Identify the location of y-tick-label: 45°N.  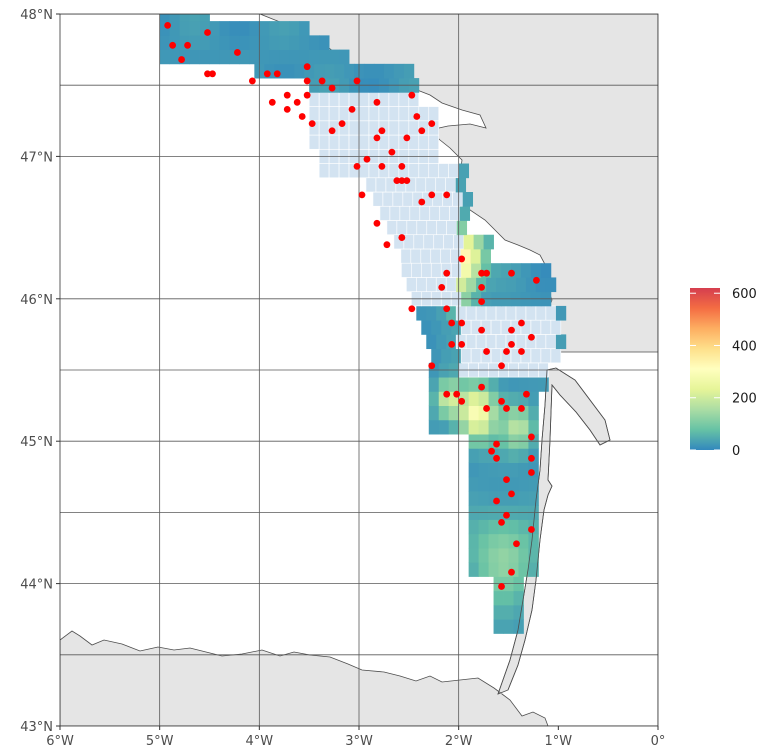
(36, 442).